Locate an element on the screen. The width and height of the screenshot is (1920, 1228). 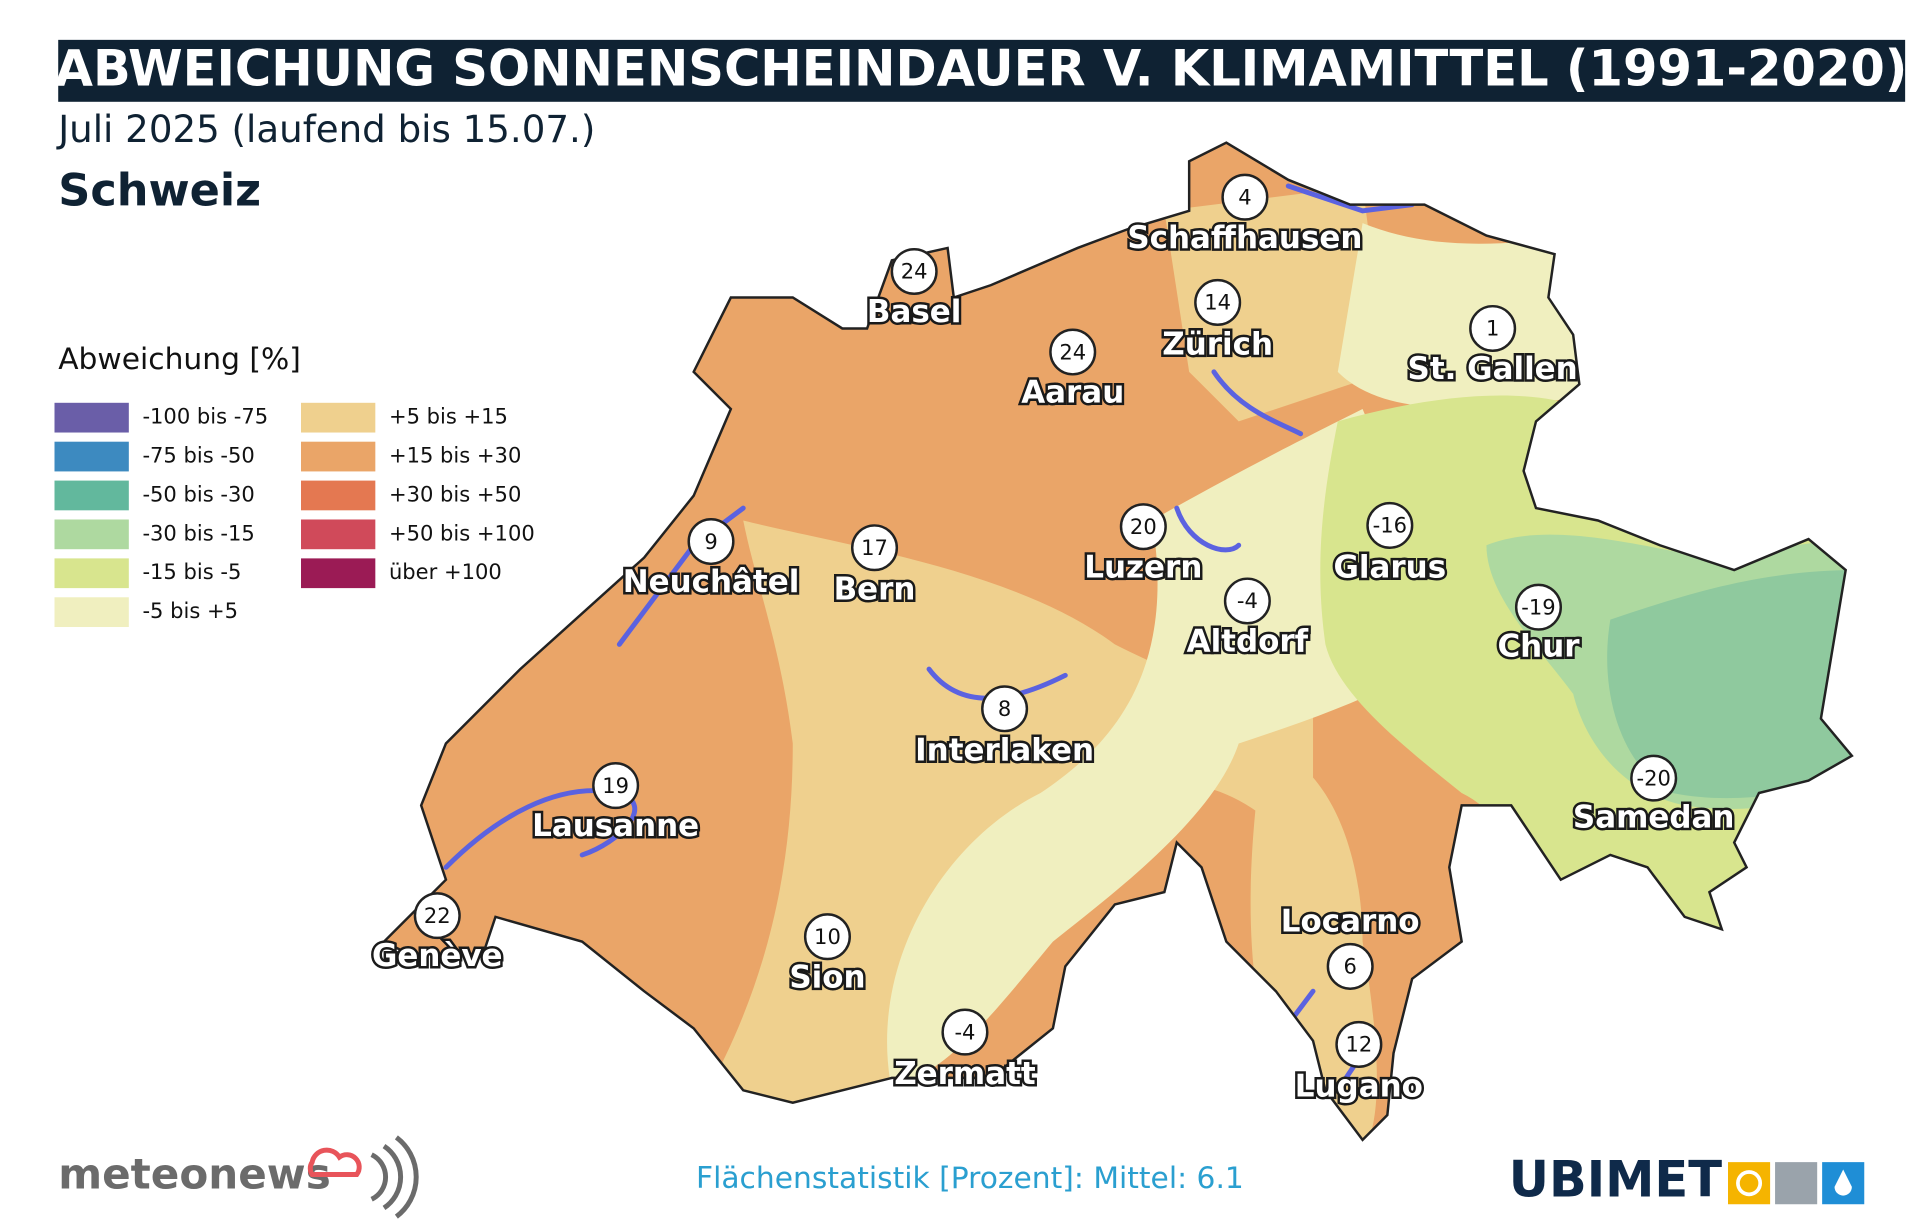
city-value: 17 is located at coordinates (874, 547).